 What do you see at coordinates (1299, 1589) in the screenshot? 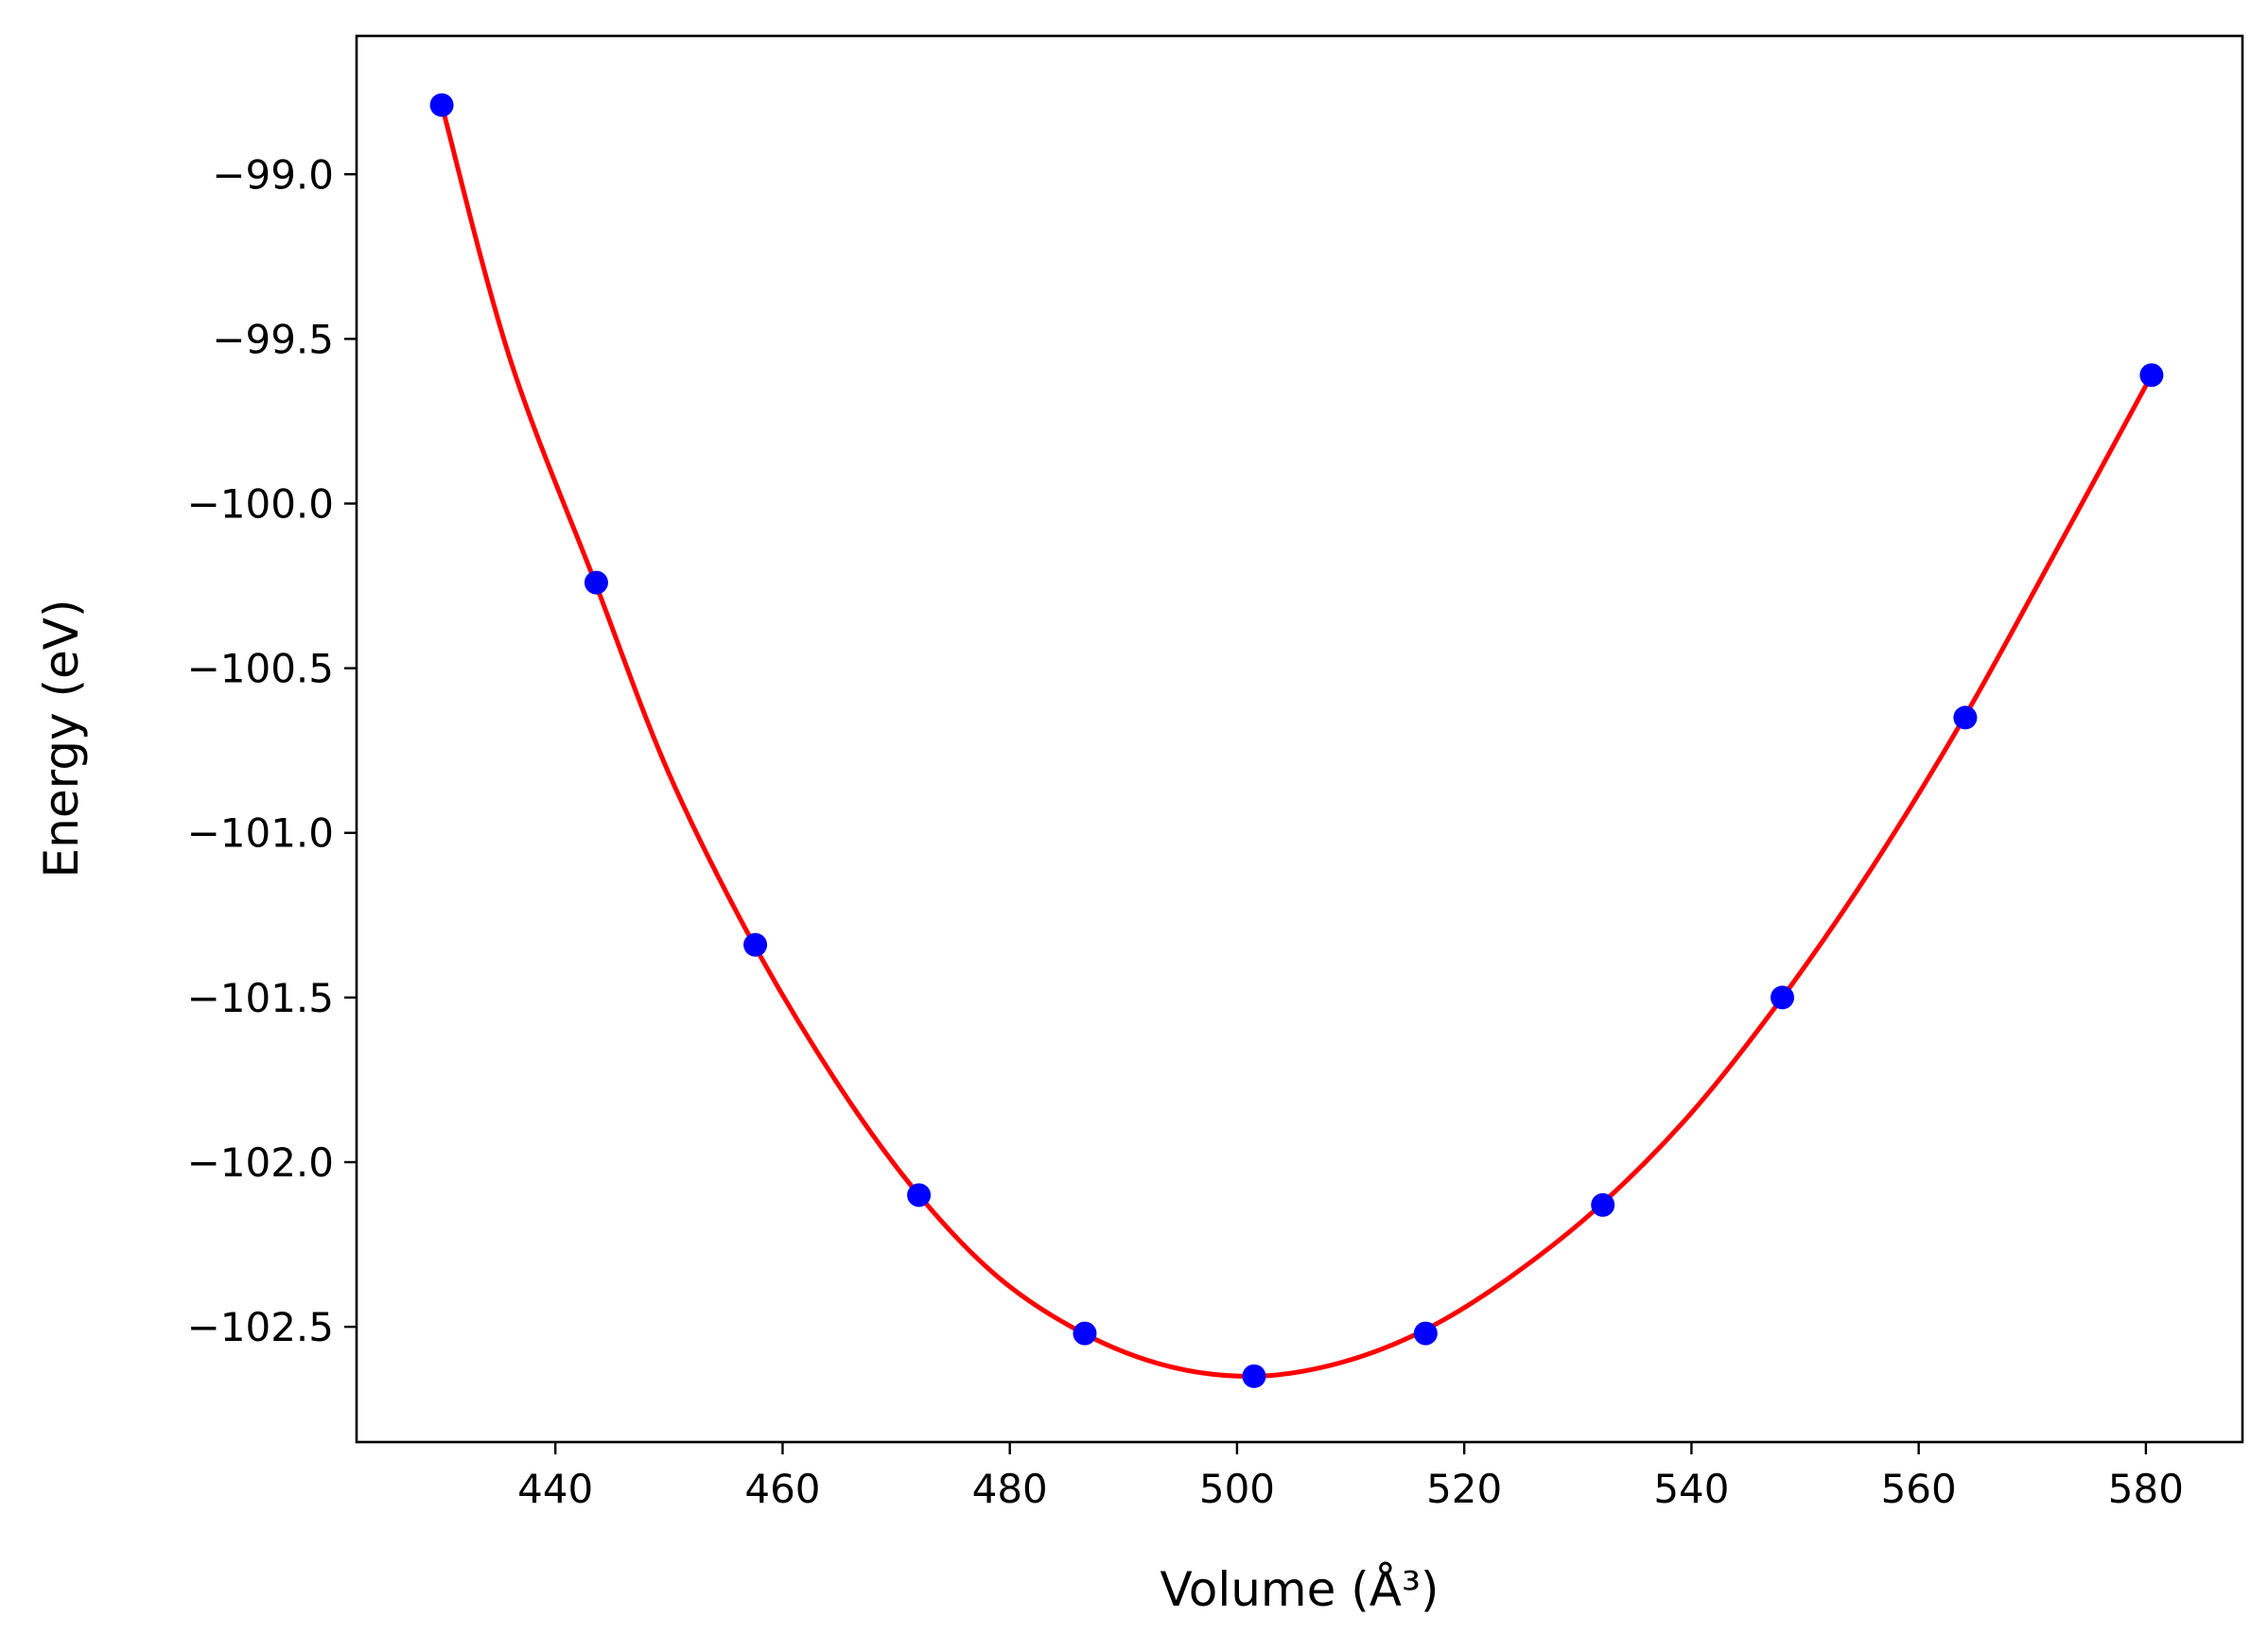
I see `x-axis-label: Volume (Å³)` at bounding box center [1299, 1589].